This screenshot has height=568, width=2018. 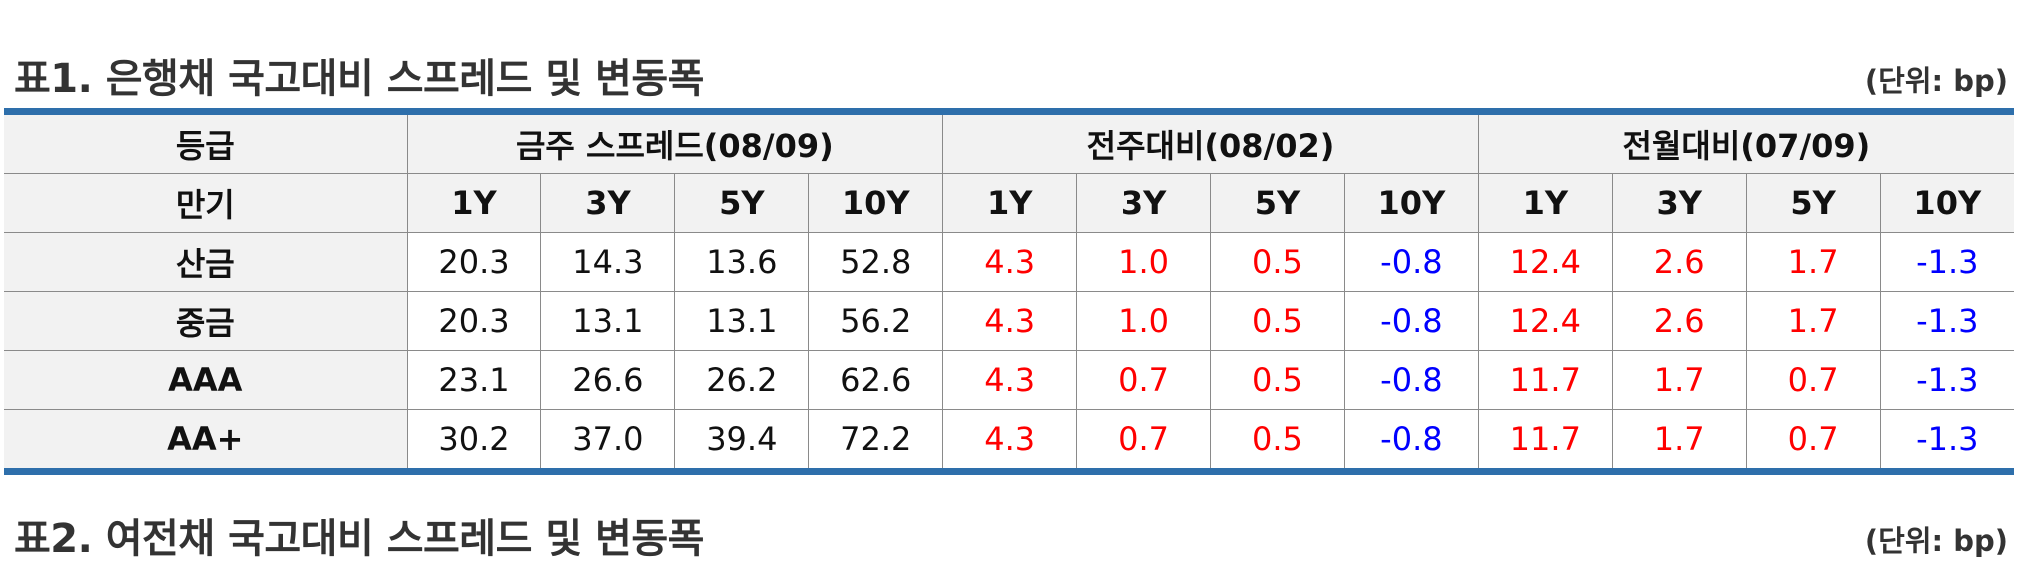 What do you see at coordinates (742, 262) in the screenshot?
I see `spread-cell: 13.6` at bounding box center [742, 262].